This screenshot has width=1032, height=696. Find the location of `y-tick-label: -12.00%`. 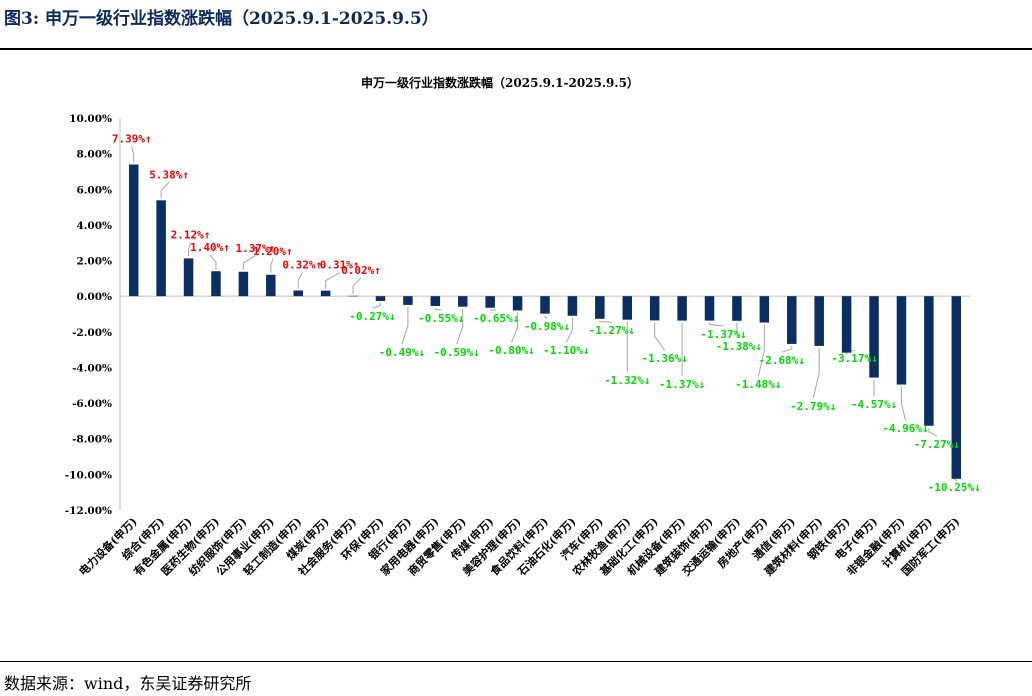

y-tick-label: -12.00% is located at coordinates (88, 511).